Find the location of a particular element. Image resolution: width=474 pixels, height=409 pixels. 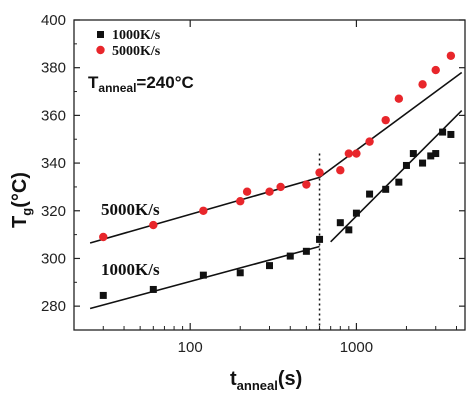

y-axis-title: Tg(°C) is located at coordinates (21, 200).